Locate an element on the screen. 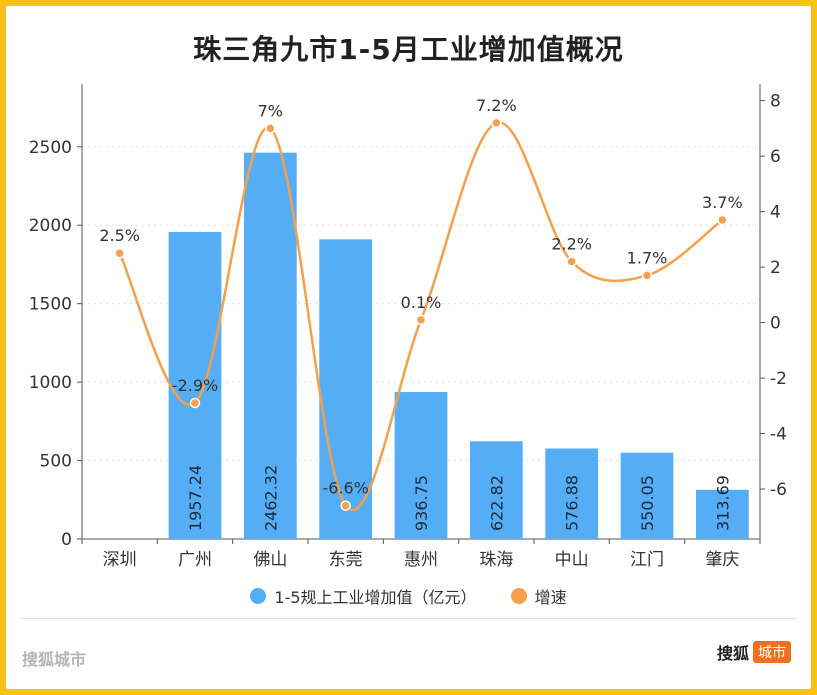 This screenshot has height=695, width=817. footer-badge: 城市 is located at coordinates (772, 652).